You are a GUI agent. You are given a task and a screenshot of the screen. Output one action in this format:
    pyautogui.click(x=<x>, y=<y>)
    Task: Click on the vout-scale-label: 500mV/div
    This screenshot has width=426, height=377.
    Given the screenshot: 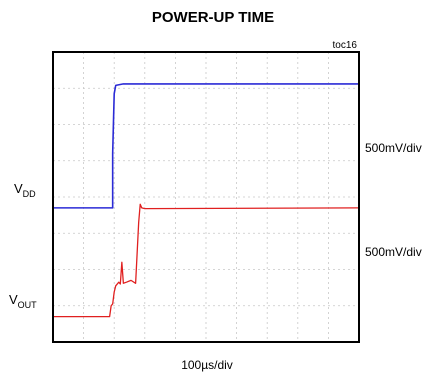 What is the action you would take?
    pyautogui.click(x=393, y=252)
    